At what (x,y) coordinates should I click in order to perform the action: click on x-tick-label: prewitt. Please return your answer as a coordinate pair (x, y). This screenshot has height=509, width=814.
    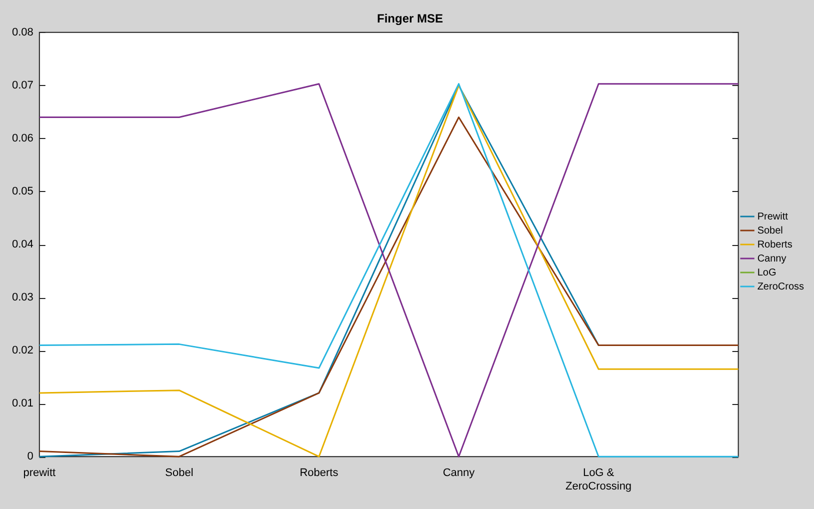
    Looking at the image, I should click on (39, 473).